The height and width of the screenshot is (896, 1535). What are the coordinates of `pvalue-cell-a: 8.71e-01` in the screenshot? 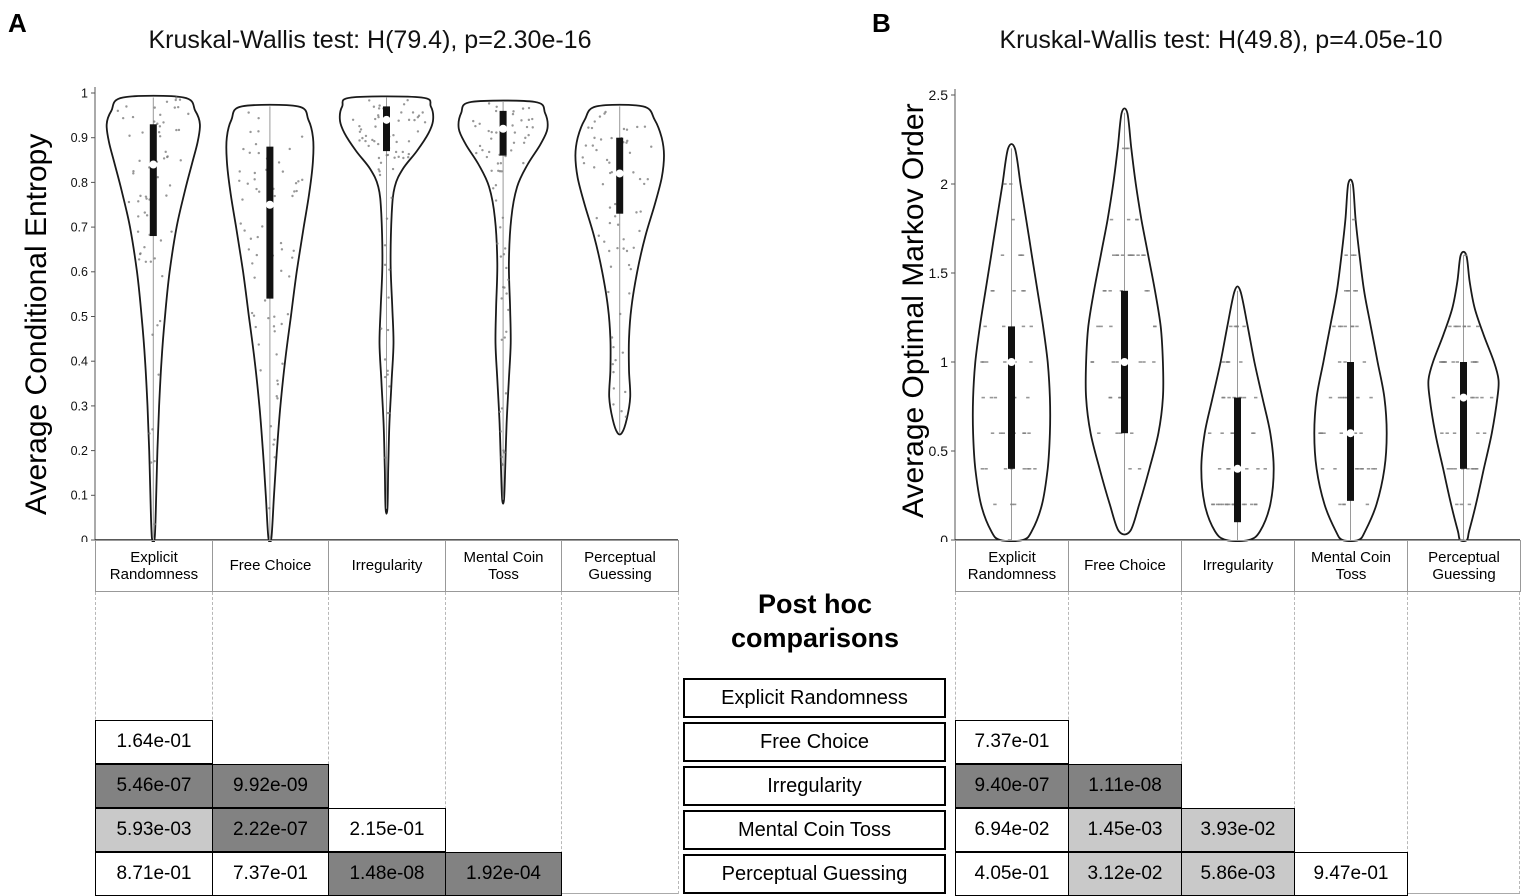 It's located at (154, 874).